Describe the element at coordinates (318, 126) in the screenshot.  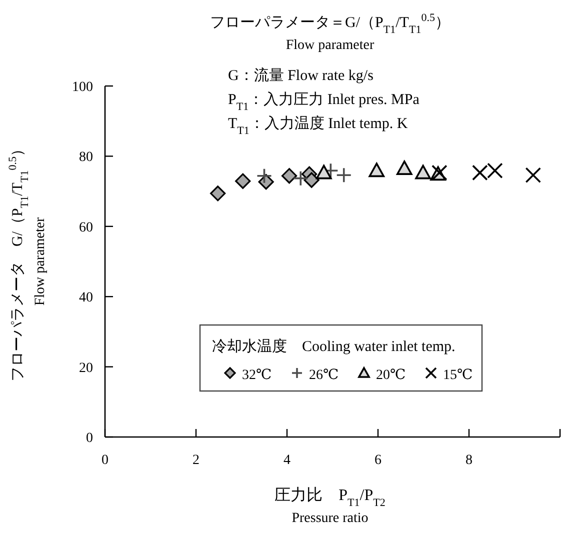
I see `annotation: T$_{T1}$：入力温度 Inlet temp. K` at that location.